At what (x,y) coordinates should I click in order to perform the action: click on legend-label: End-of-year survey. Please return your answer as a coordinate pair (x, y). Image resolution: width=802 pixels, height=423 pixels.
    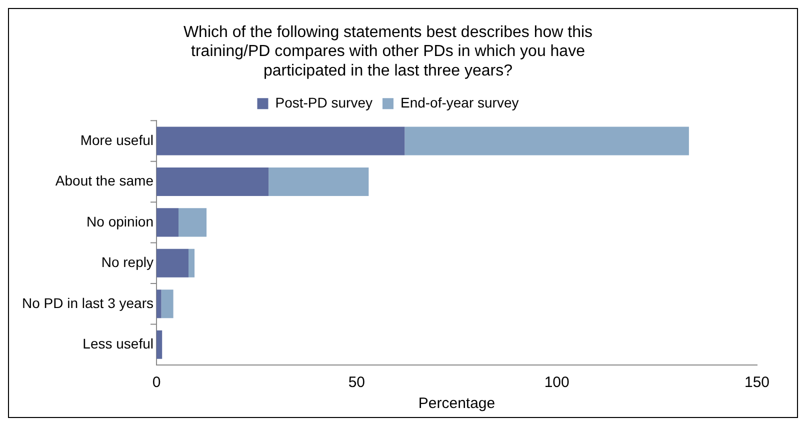
    Looking at the image, I should click on (459, 102).